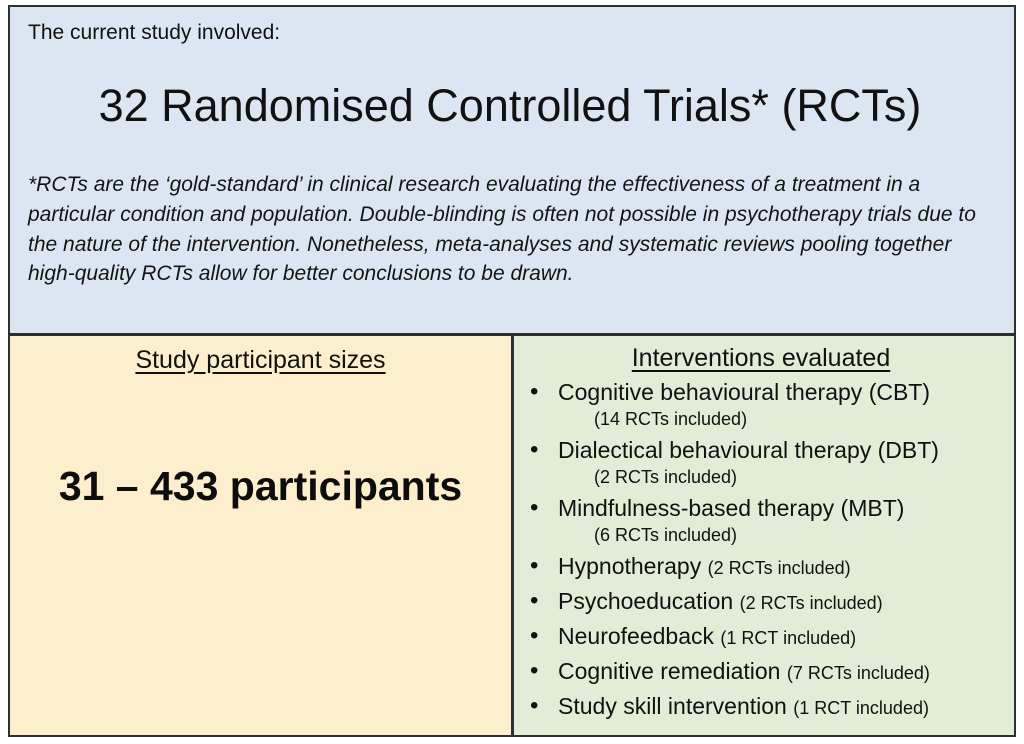  I want to click on list-item-neurofeedback: Neurofeedback (1 RCT included), so click(761, 637).